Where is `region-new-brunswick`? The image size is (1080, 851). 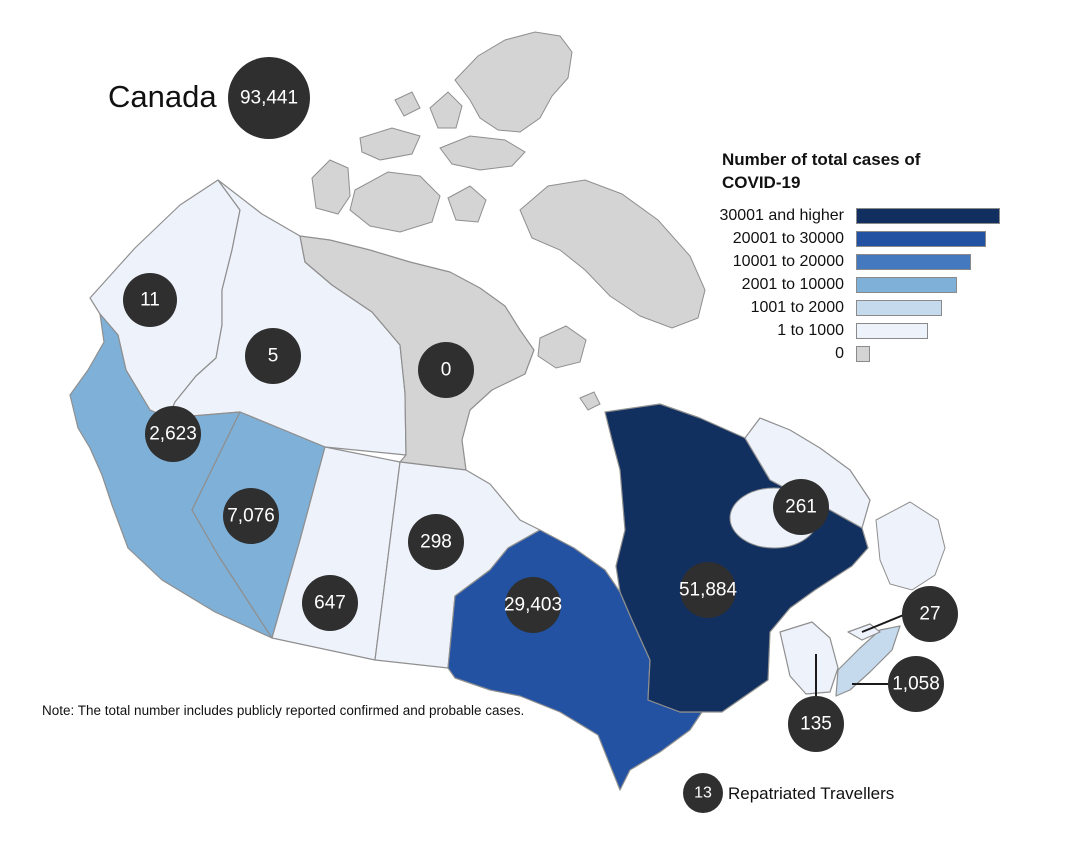 region-new-brunswick is located at coordinates (809, 658).